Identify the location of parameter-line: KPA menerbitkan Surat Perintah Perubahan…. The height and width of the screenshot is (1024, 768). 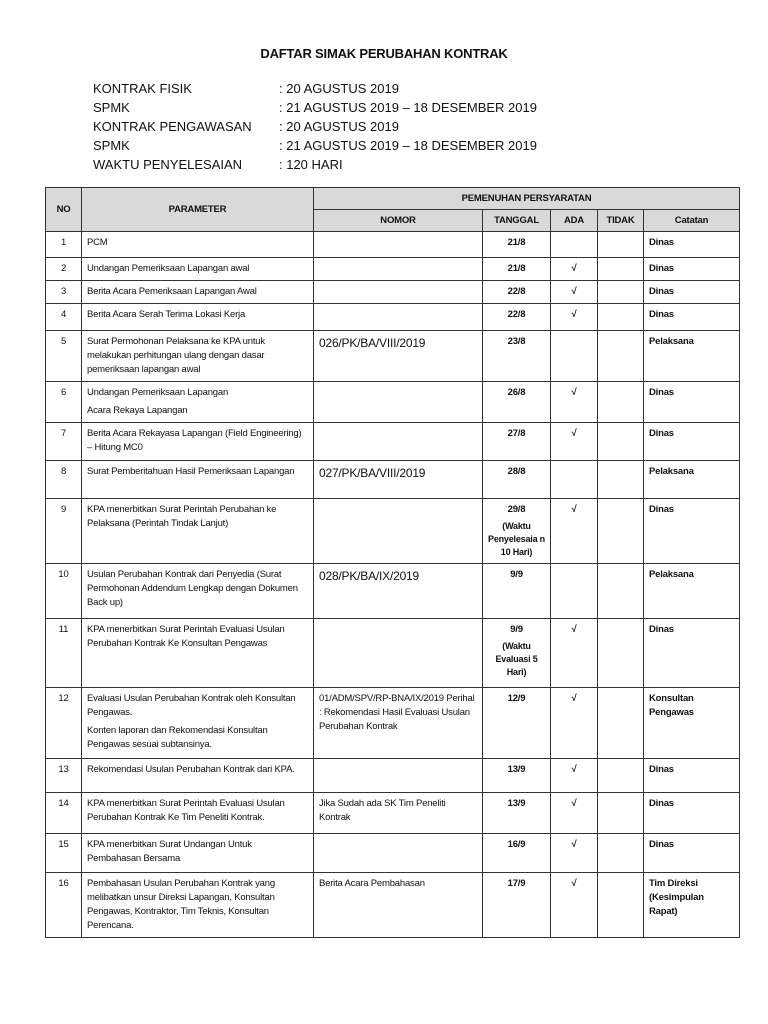
(182, 516).